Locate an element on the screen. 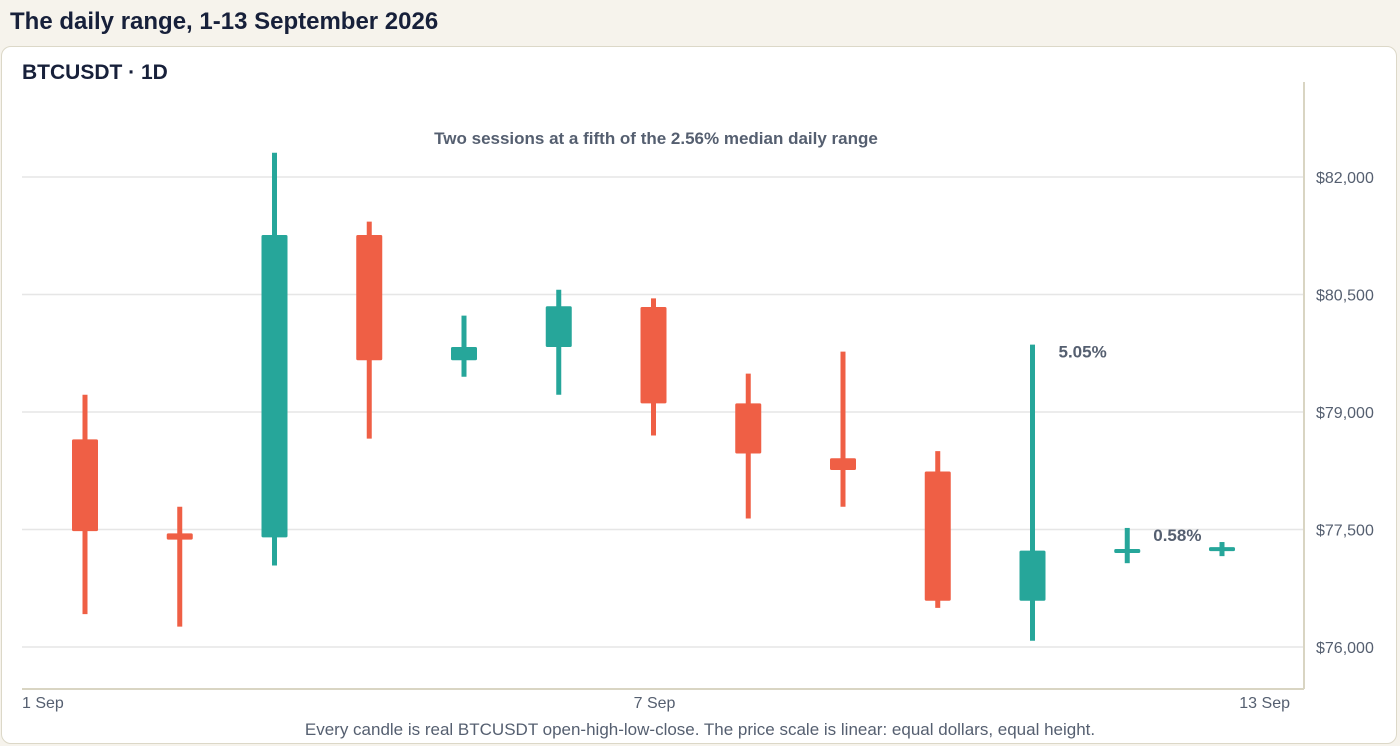  y-tick-label: $80,500 is located at coordinates (1345, 296).